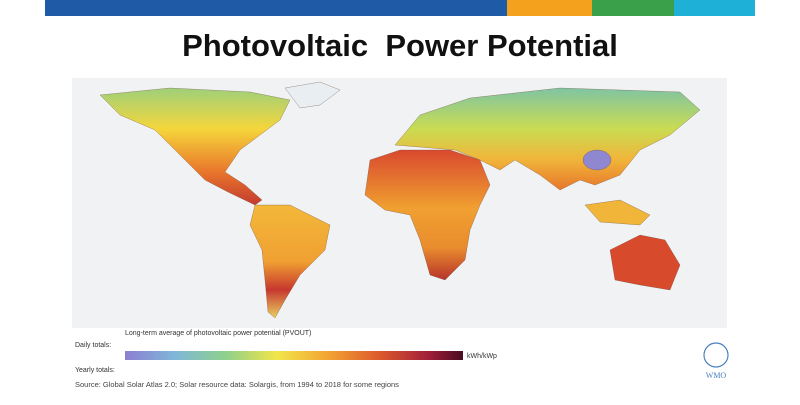 The height and width of the screenshot is (405, 800). I want to click on north-america, so click(195, 146).